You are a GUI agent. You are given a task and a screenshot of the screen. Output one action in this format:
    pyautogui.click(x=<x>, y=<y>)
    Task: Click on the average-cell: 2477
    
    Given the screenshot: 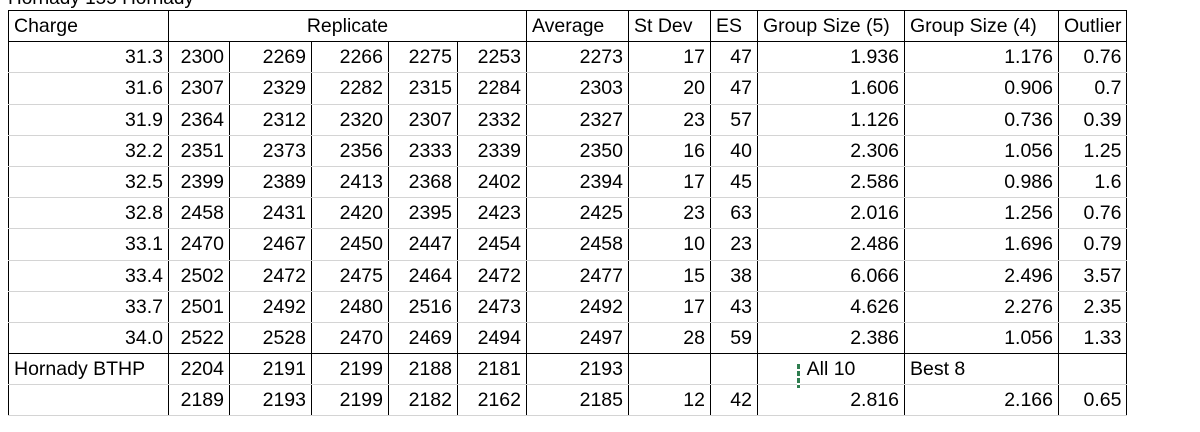 What is the action you would take?
    pyautogui.click(x=577, y=276)
    